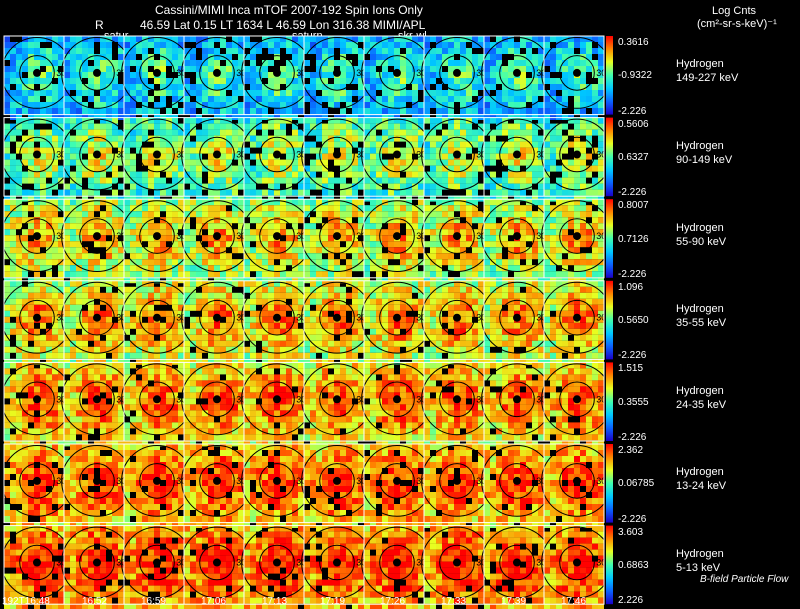 The height and width of the screenshot is (609, 800). Describe the element at coordinates (307, 485) in the screenshot. I see `heatmap-panel-6: 30 30 30 30 30 30 30 30 30 30` at that location.